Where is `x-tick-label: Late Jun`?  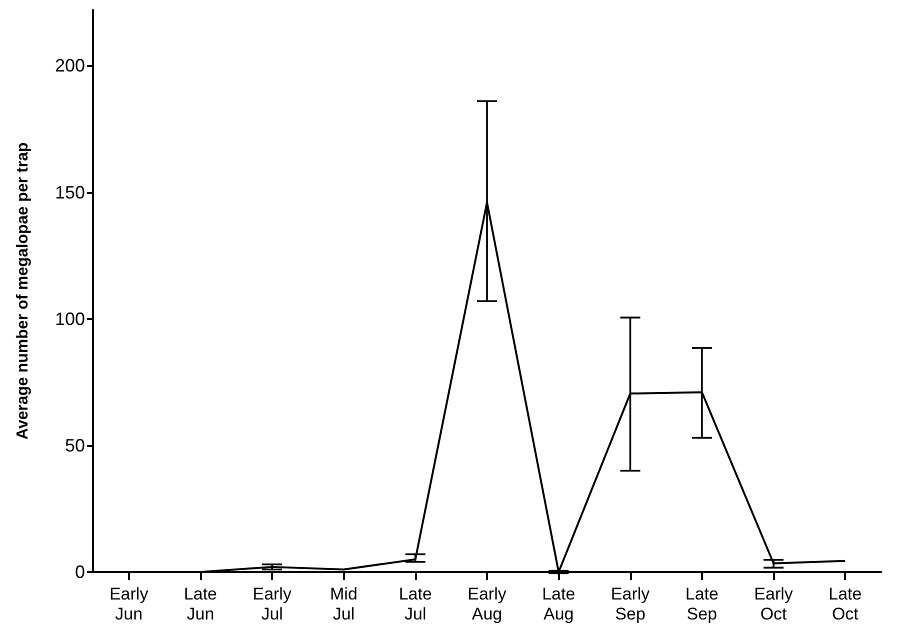
x-tick-label: Late Jun is located at coordinates (200, 604).